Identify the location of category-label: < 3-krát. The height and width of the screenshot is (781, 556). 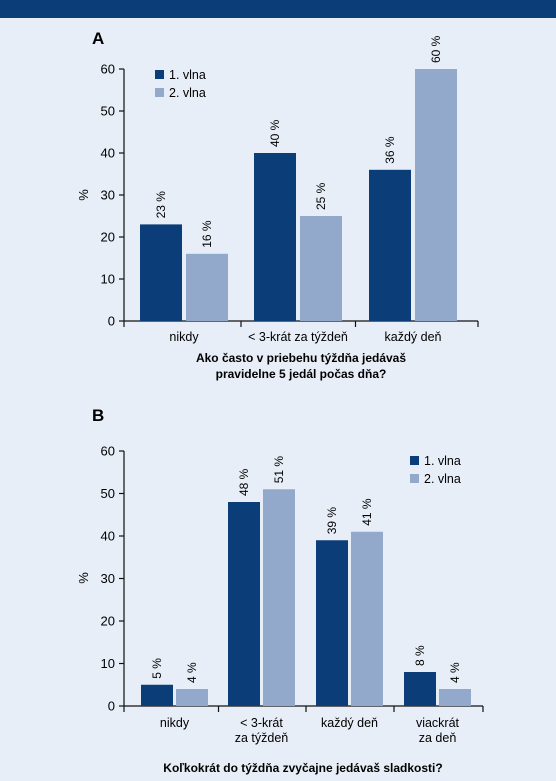
(261, 723).